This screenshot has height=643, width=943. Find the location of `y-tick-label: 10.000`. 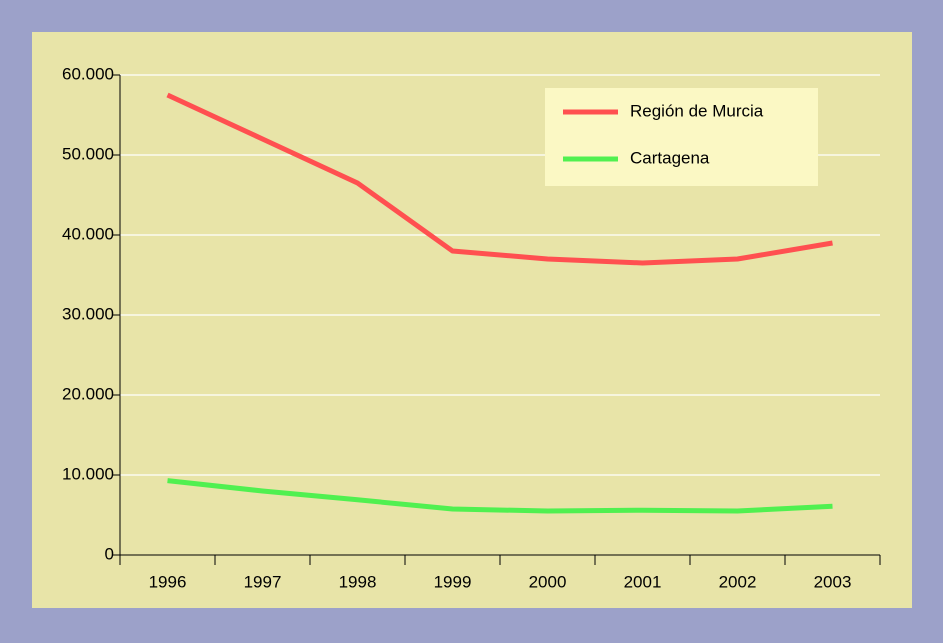

y-tick-label: 10.000 is located at coordinates (88, 473).